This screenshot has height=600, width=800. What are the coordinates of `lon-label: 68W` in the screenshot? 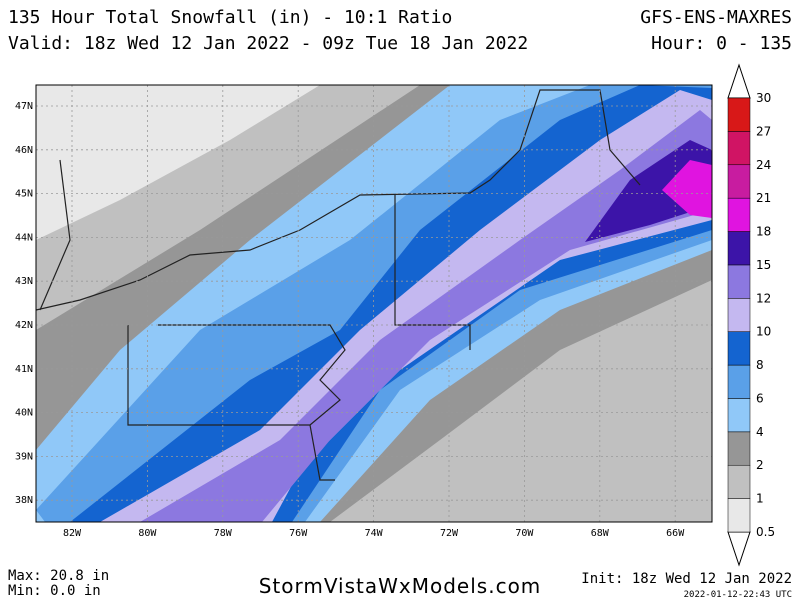 It's located at (600, 533).